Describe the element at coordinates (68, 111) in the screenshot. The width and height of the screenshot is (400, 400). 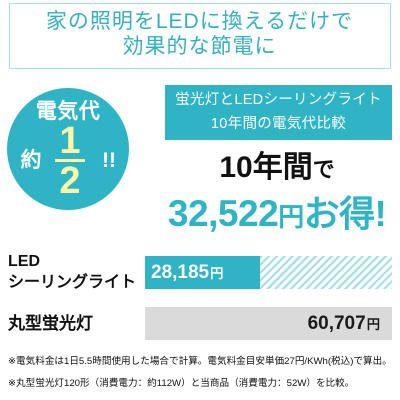
I see `badge-label: 電気代` at that location.